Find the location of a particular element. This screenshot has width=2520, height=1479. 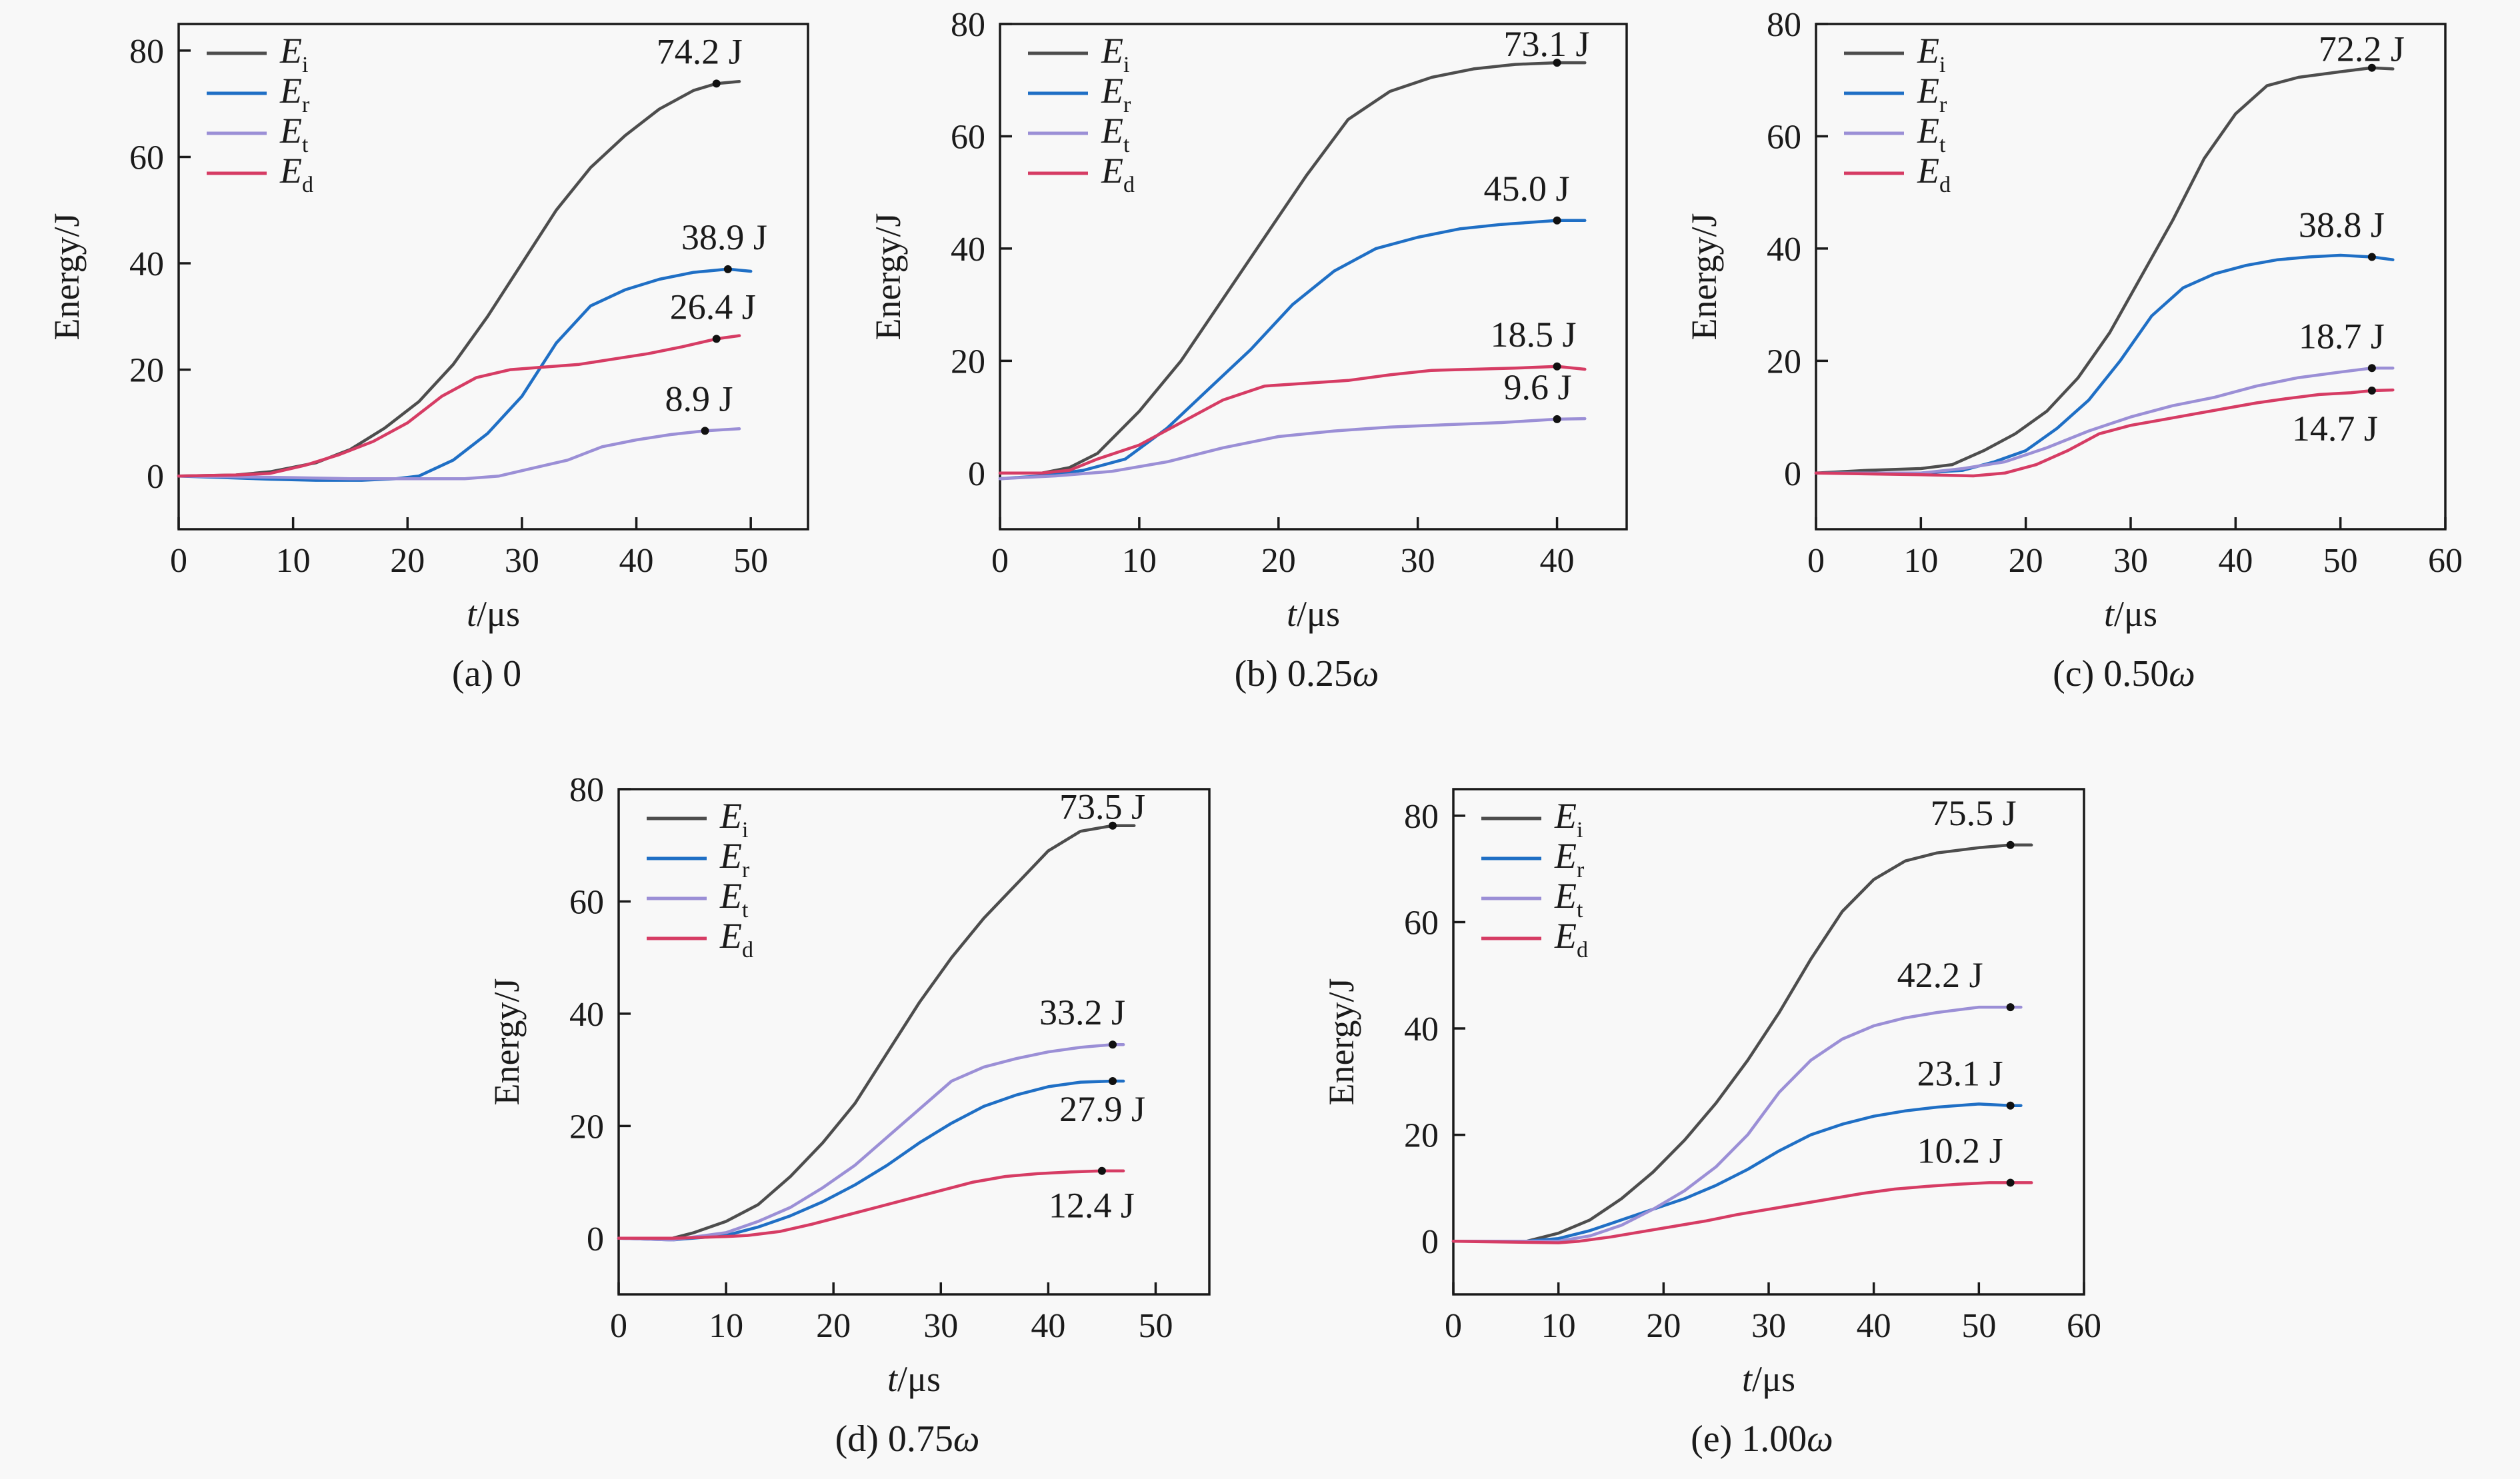

value-label-Ed: 26.4 J is located at coordinates (713, 307).